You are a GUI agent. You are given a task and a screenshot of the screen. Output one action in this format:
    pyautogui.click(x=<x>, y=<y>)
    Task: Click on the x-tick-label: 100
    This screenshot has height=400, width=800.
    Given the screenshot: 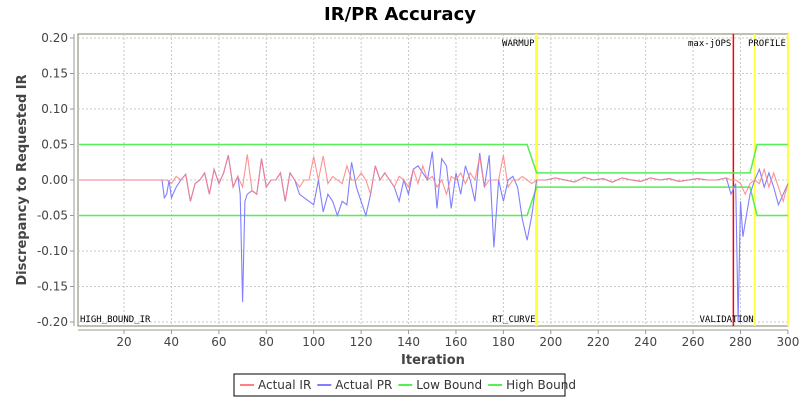 What is the action you would take?
    pyautogui.click(x=313, y=342)
    